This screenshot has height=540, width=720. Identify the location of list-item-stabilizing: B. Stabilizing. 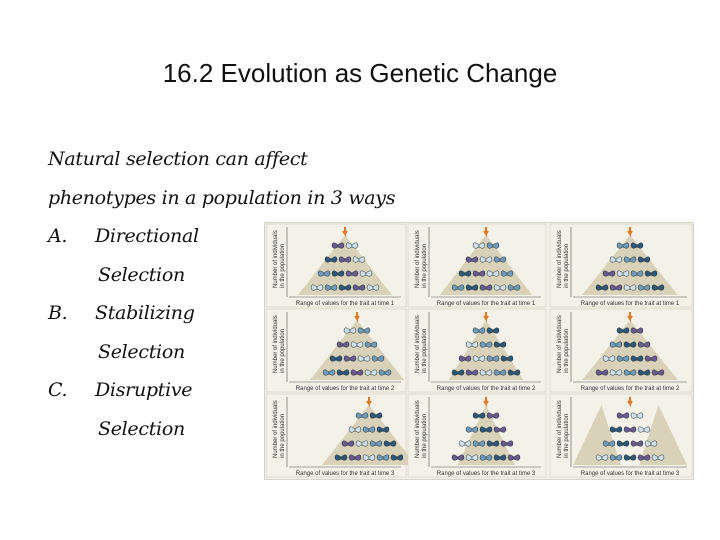
(238, 313).